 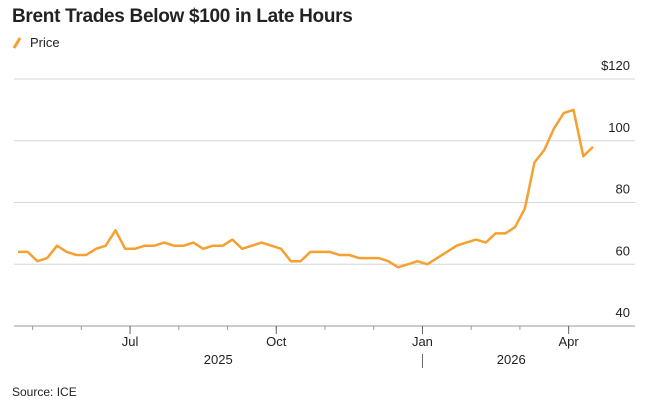 What do you see at coordinates (511, 359) in the screenshot?
I see `year-label: 2026` at bounding box center [511, 359].